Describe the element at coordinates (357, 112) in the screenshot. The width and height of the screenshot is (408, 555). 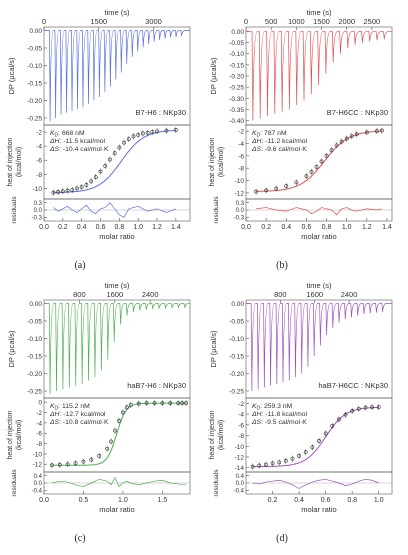
I see `sample-label: B7-H6CC : NKp30` at that location.